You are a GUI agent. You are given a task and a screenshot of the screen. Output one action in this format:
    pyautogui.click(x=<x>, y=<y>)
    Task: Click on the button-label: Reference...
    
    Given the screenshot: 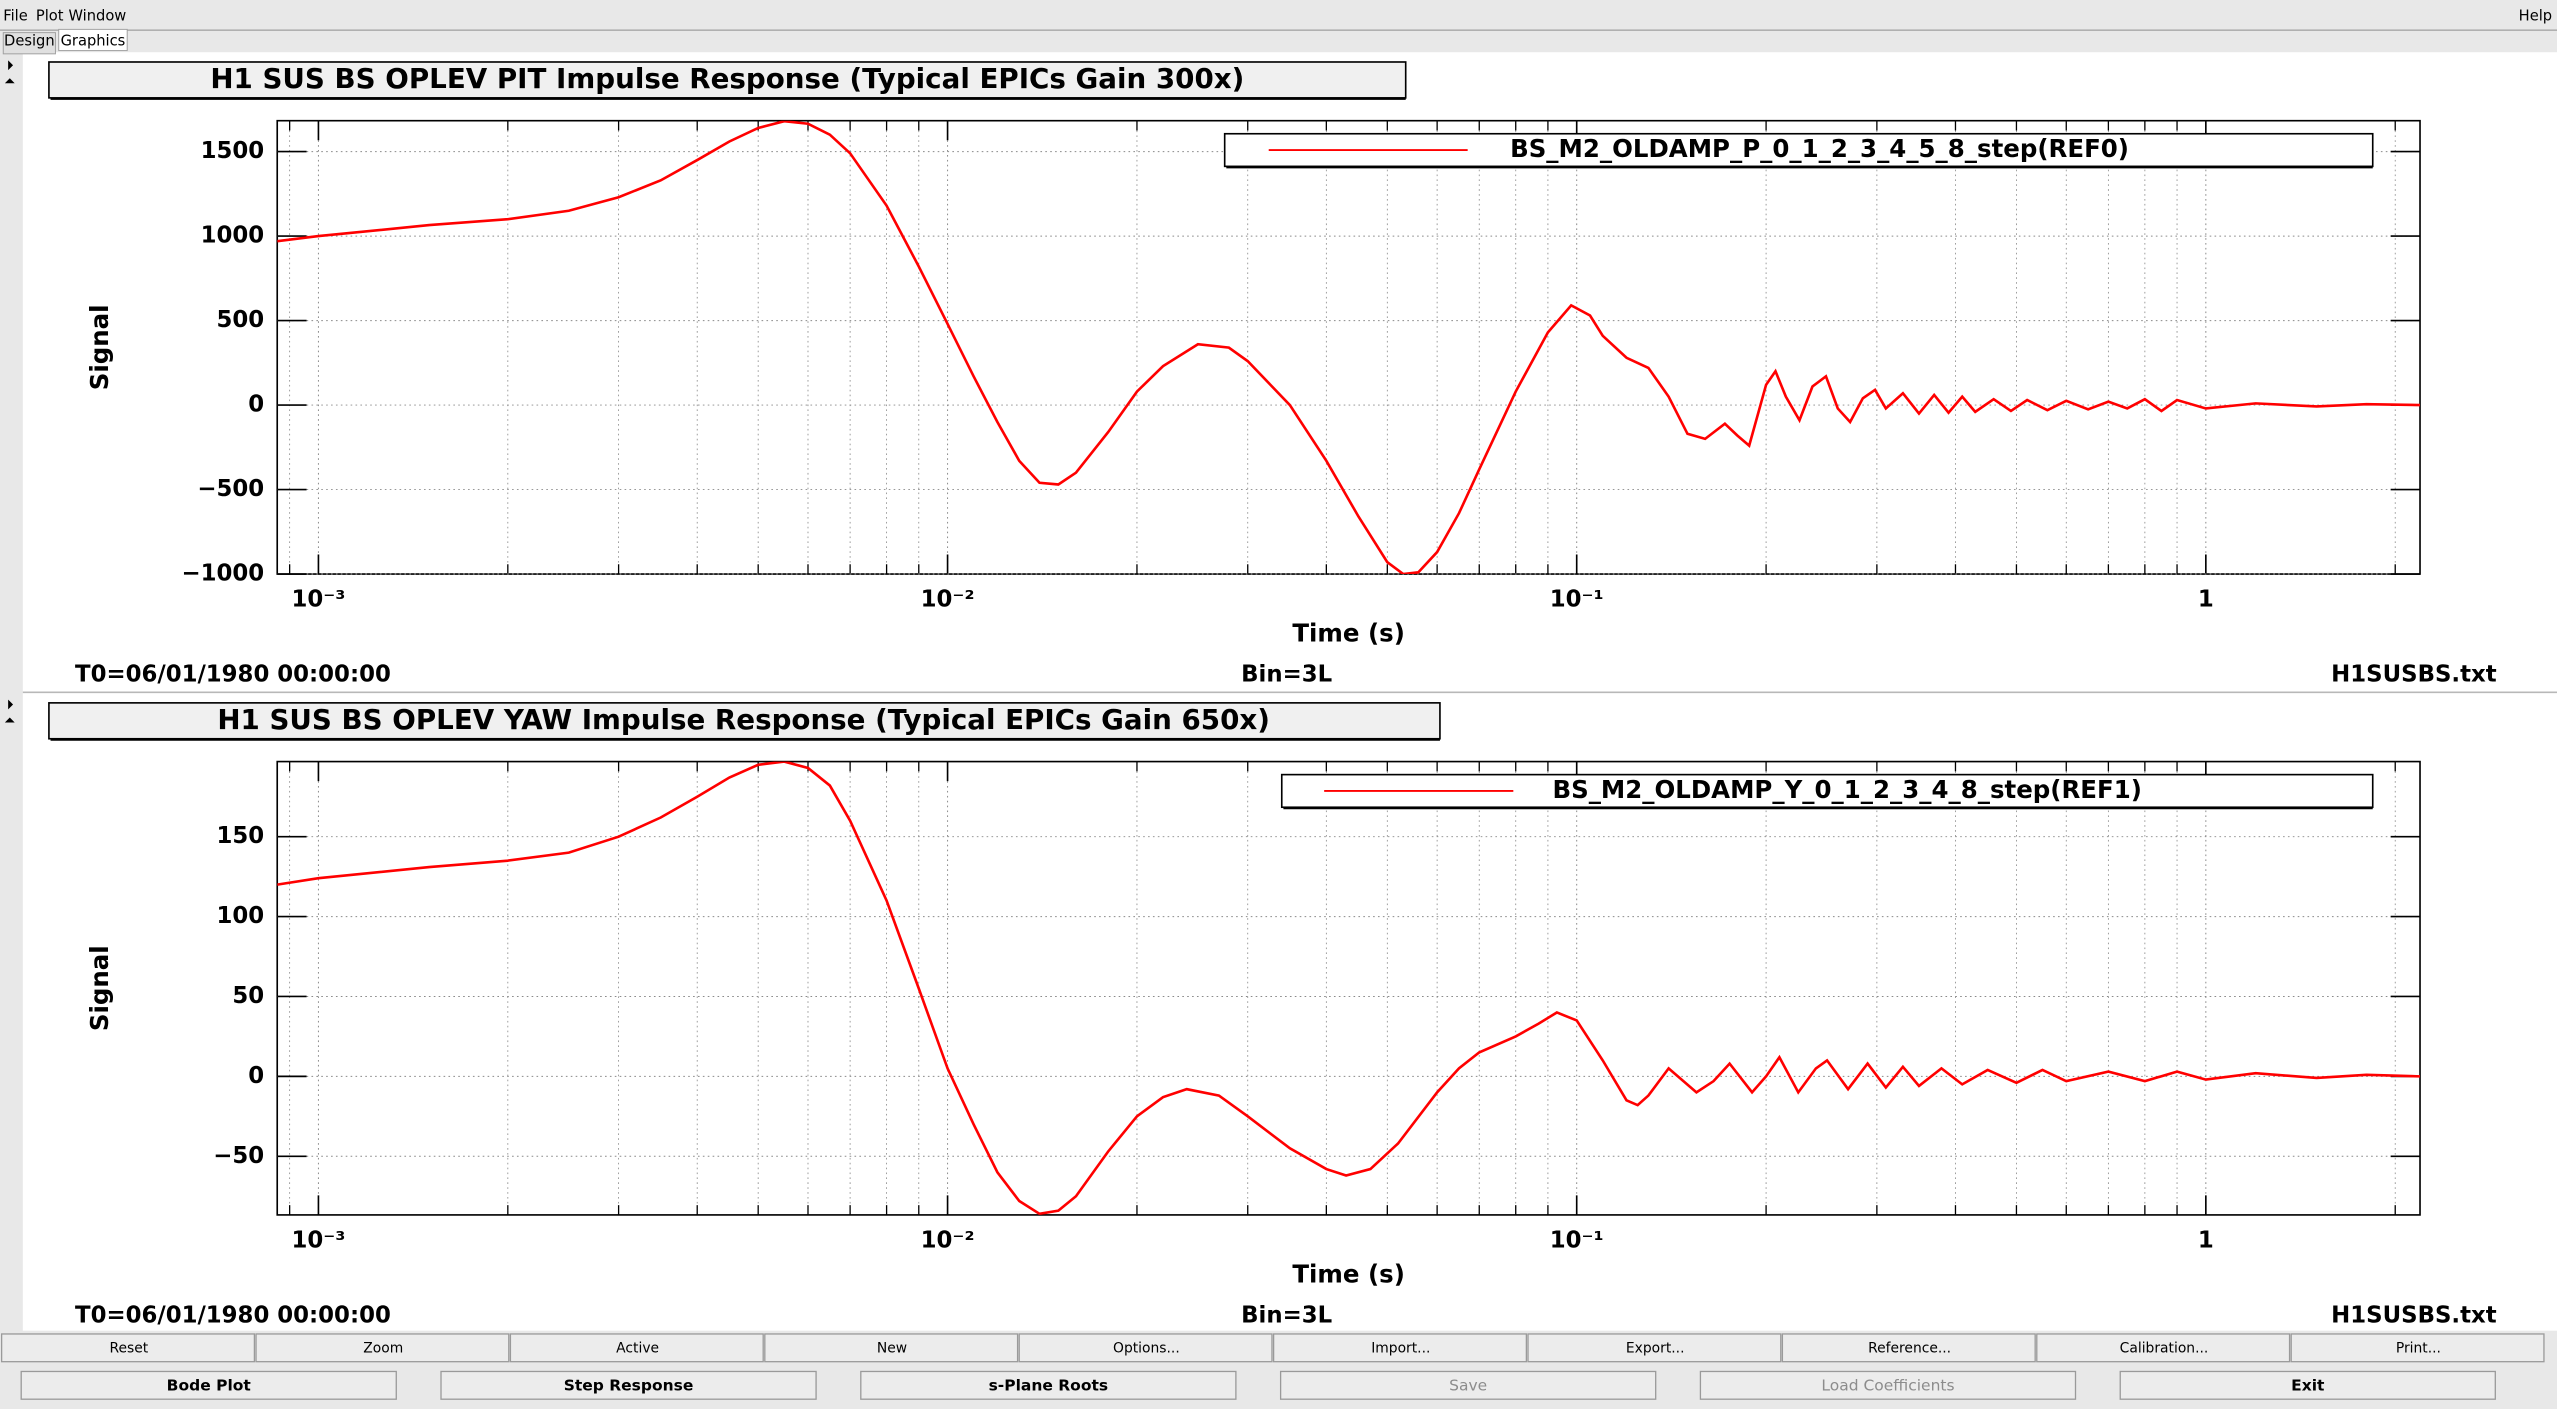 What is the action you would take?
    pyautogui.click(x=1909, y=1349)
    